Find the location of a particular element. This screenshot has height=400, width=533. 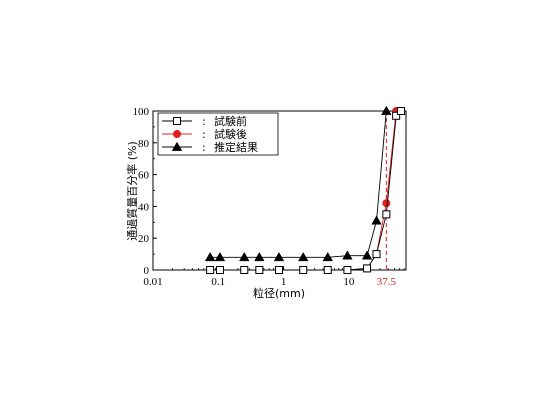

y-tick-label: 0 is located at coordinates (147, 271).